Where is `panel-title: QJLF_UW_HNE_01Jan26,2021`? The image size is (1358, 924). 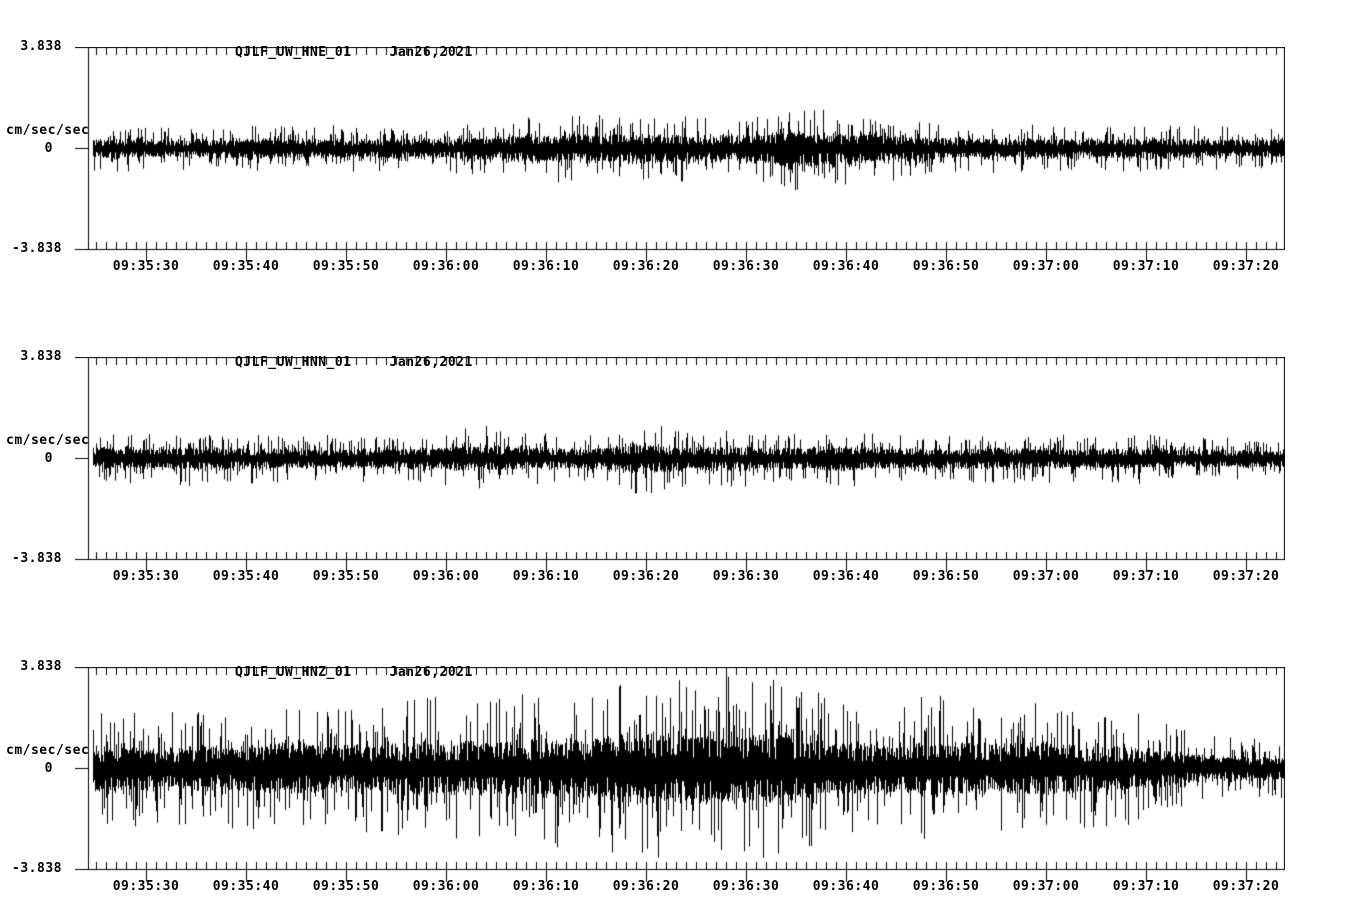 panel-title: QJLF_UW_HNE_01Jan26,2021 is located at coordinates (329, 45).